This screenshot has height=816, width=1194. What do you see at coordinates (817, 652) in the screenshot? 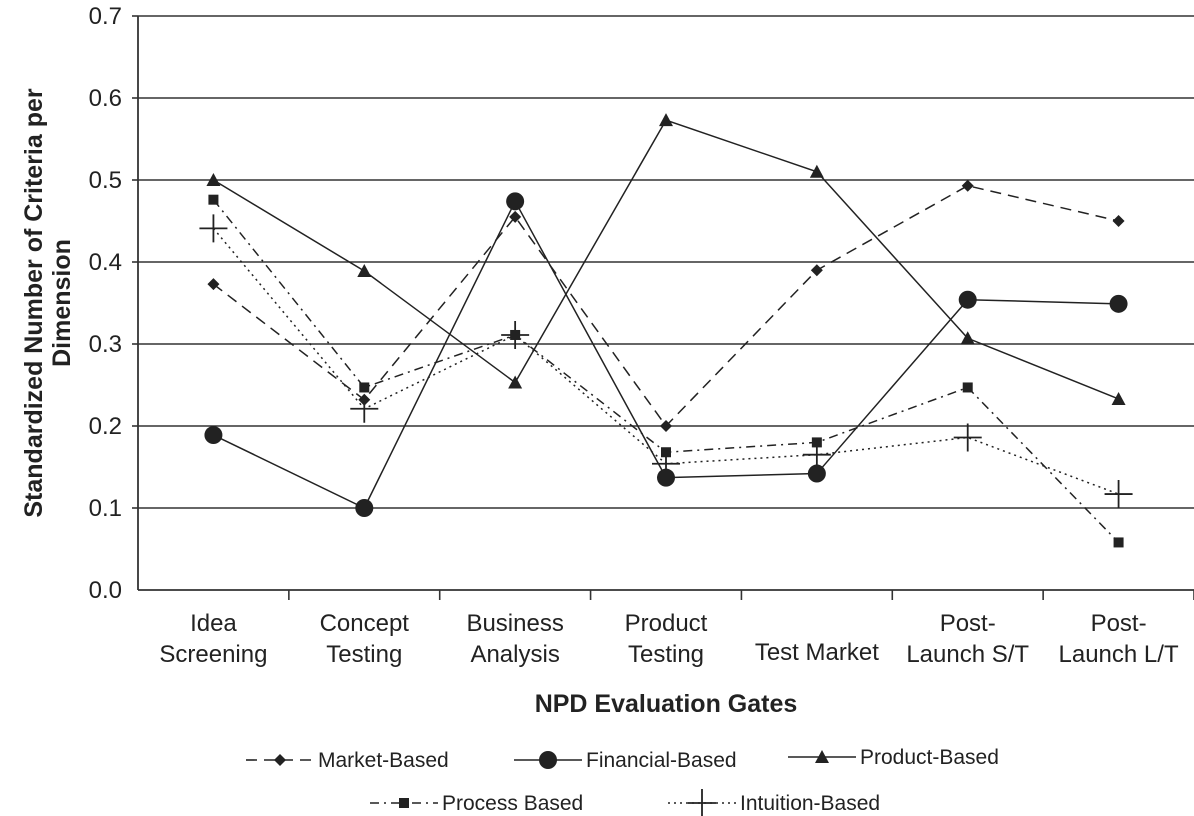
I see `x-tick-label: Test Market` at bounding box center [817, 652].